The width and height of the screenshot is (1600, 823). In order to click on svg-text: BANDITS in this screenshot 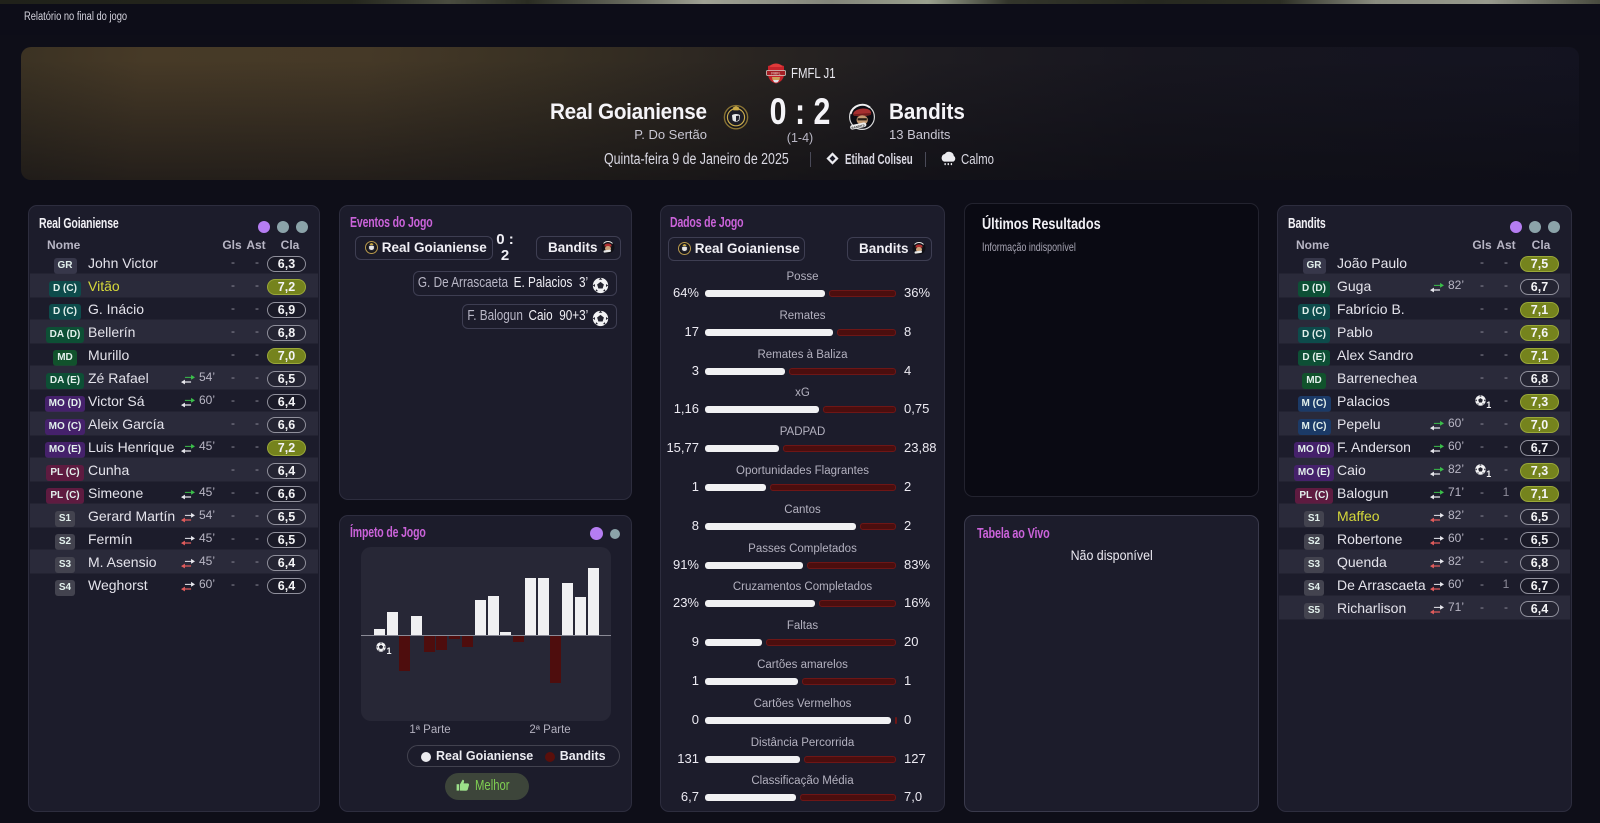, I will do `click(858, 126)`.